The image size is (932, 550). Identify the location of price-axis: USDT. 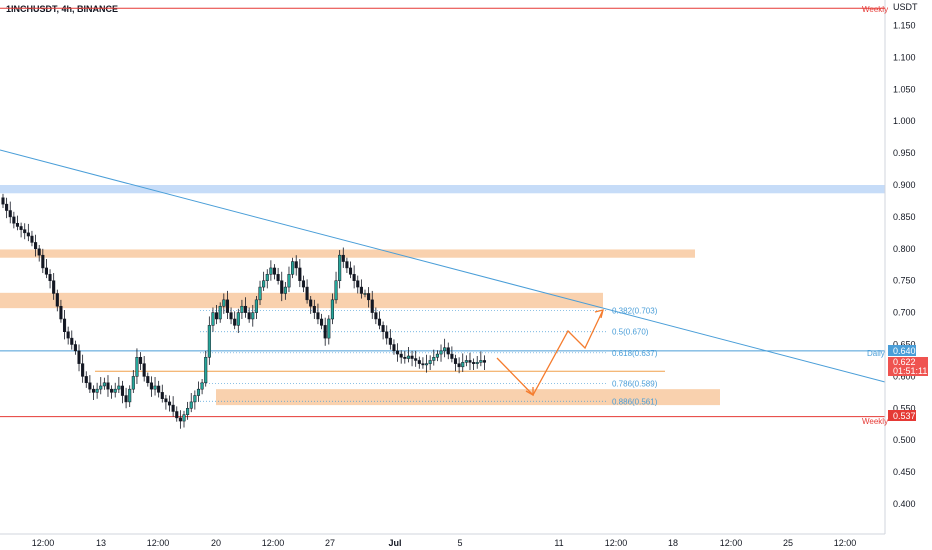
(908, 275).